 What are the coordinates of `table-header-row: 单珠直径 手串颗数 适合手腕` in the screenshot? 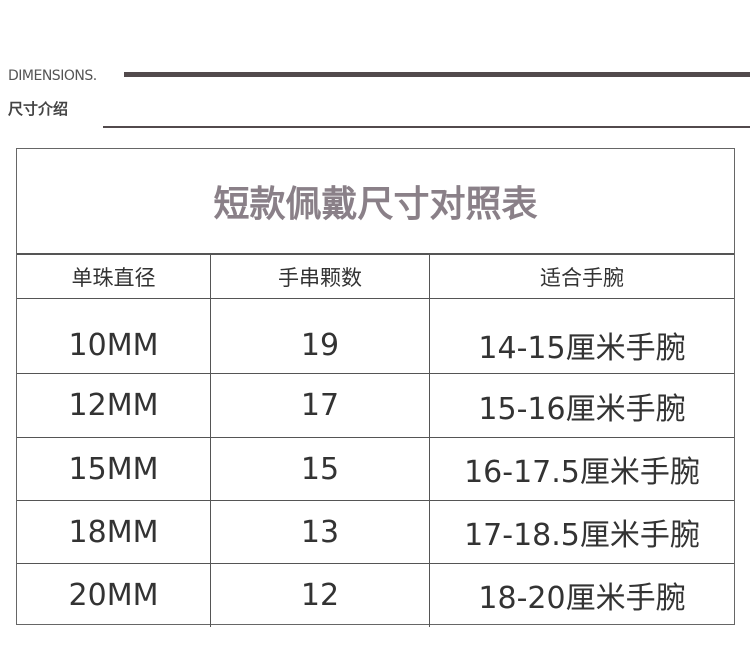 It's located at (375, 276).